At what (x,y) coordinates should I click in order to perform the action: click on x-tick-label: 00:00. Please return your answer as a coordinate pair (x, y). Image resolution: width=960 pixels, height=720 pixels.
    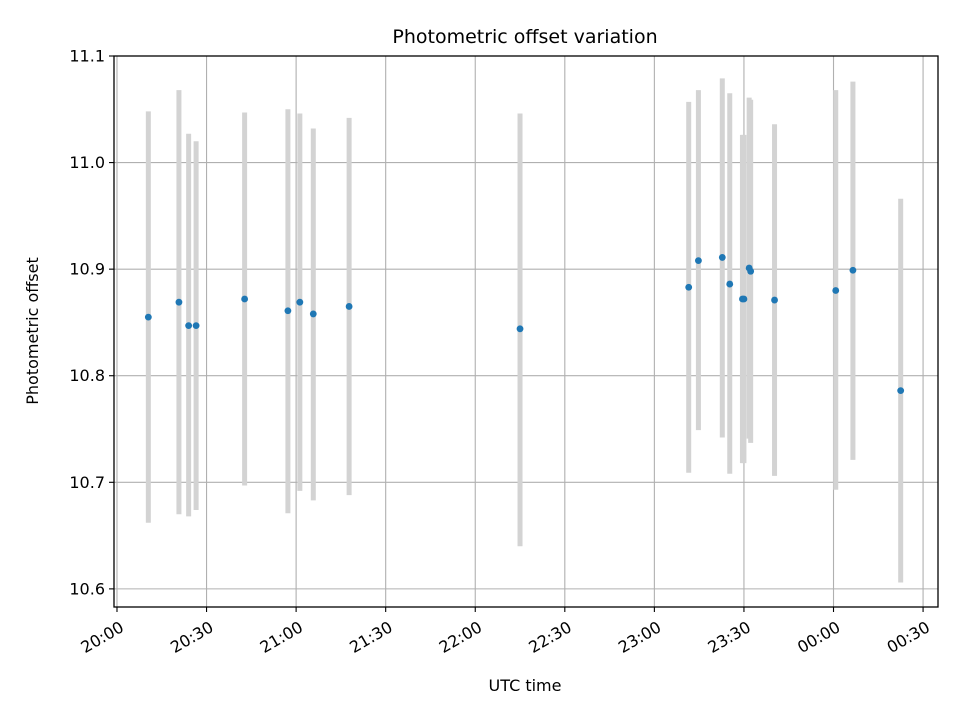
    Looking at the image, I should click on (818, 637).